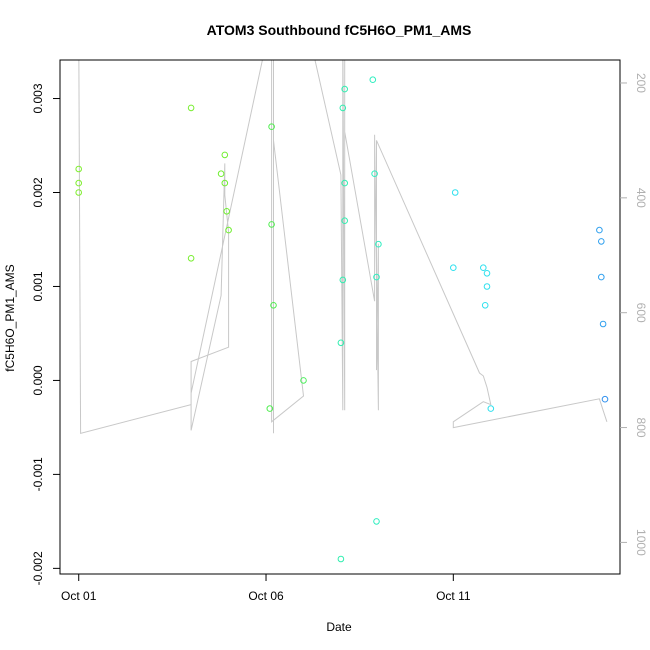 Image resolution: width=650 pixels, height=650 pixels. Describe the element at coordinates (10, 317) in the screenshot. I see `y-axis-label: fC5H6O_PM1_AMS` at that location.